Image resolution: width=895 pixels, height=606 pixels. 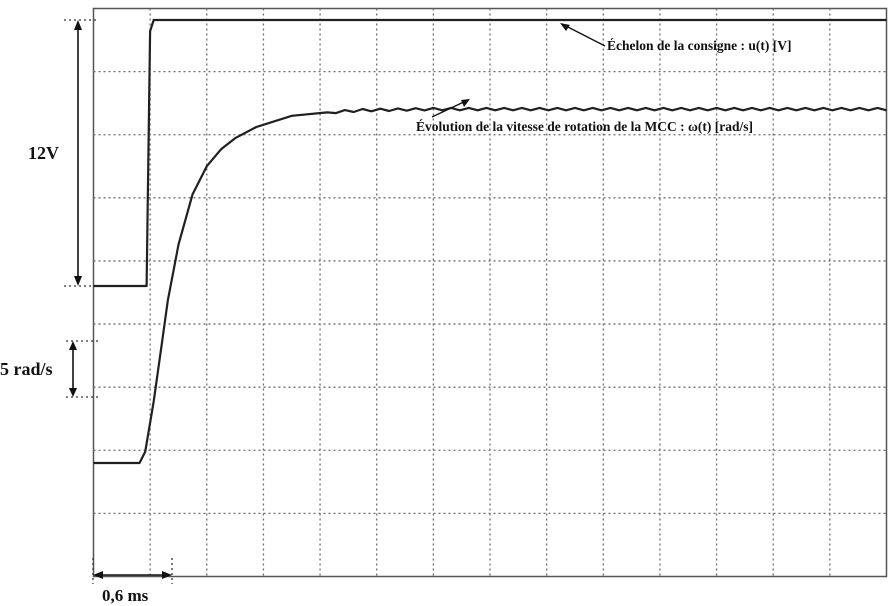 What do you see at coordinates (82, 369) in the screenshot?
I see `speed-scale-marker` at bounding box center [82, 369].